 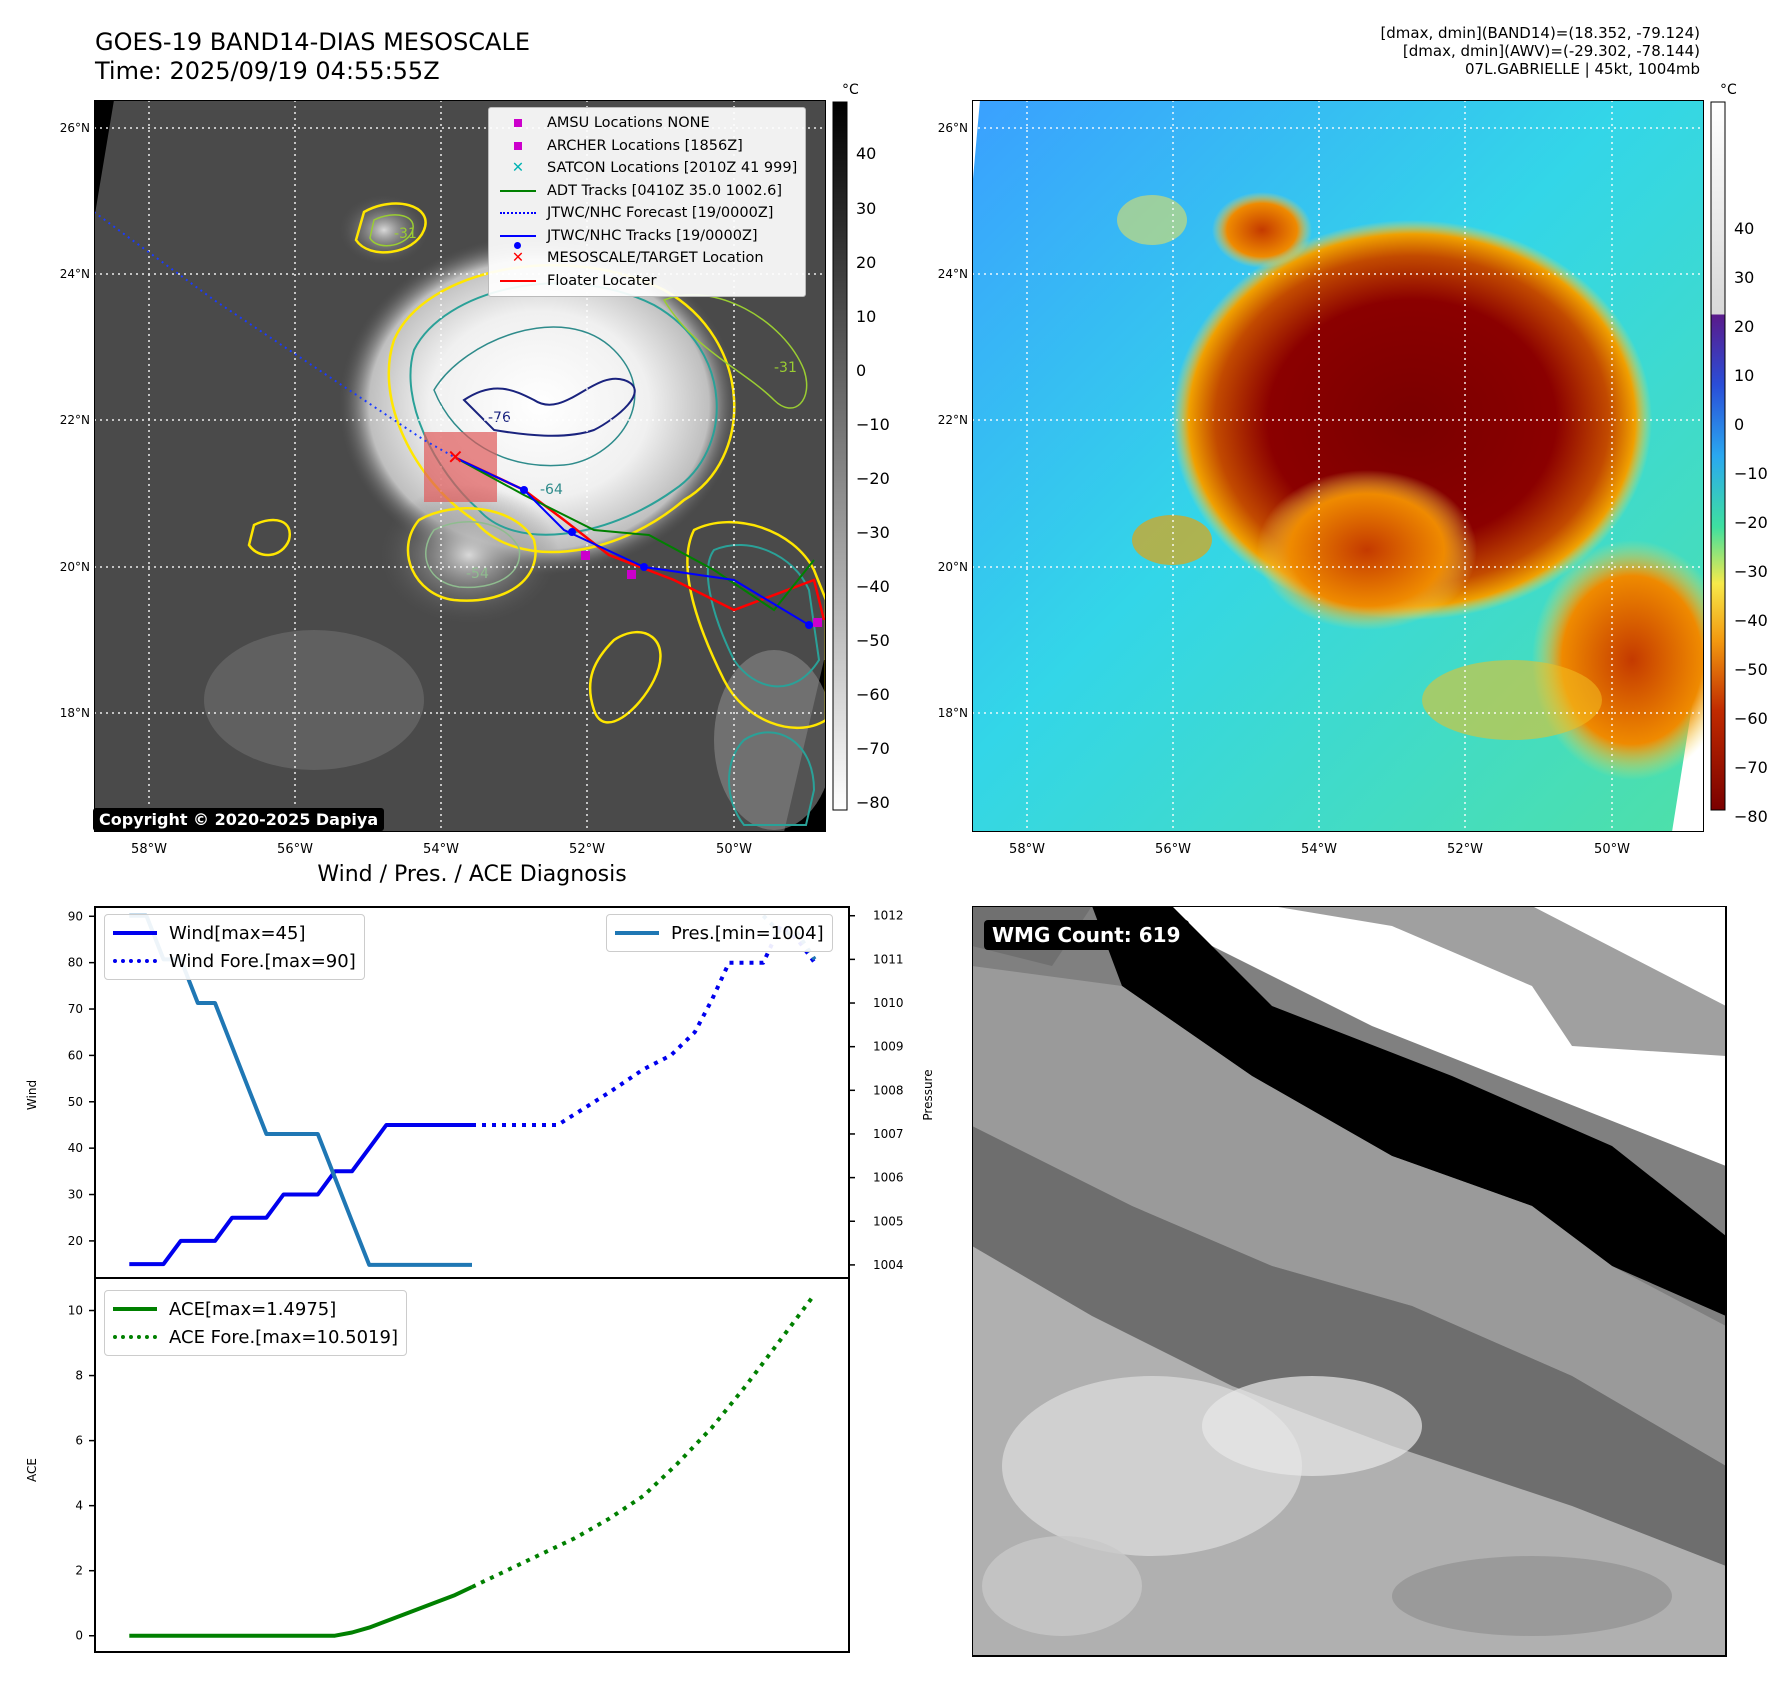 I want to click on legend-item-adt: ADT Tracks [0410Z 35.0 1002.6], so click(x=647, y=191).